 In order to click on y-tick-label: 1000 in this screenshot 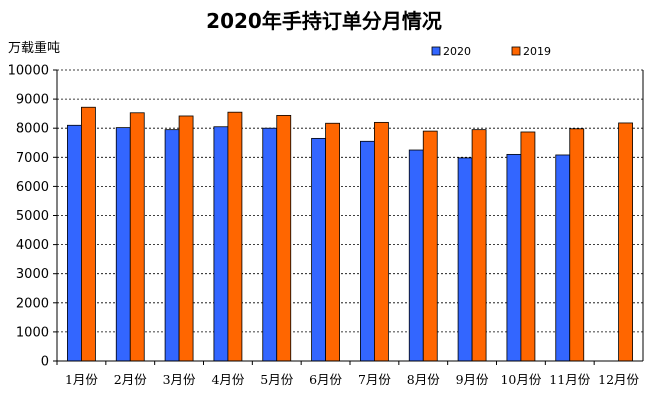, I will do `click(32, 332)`.